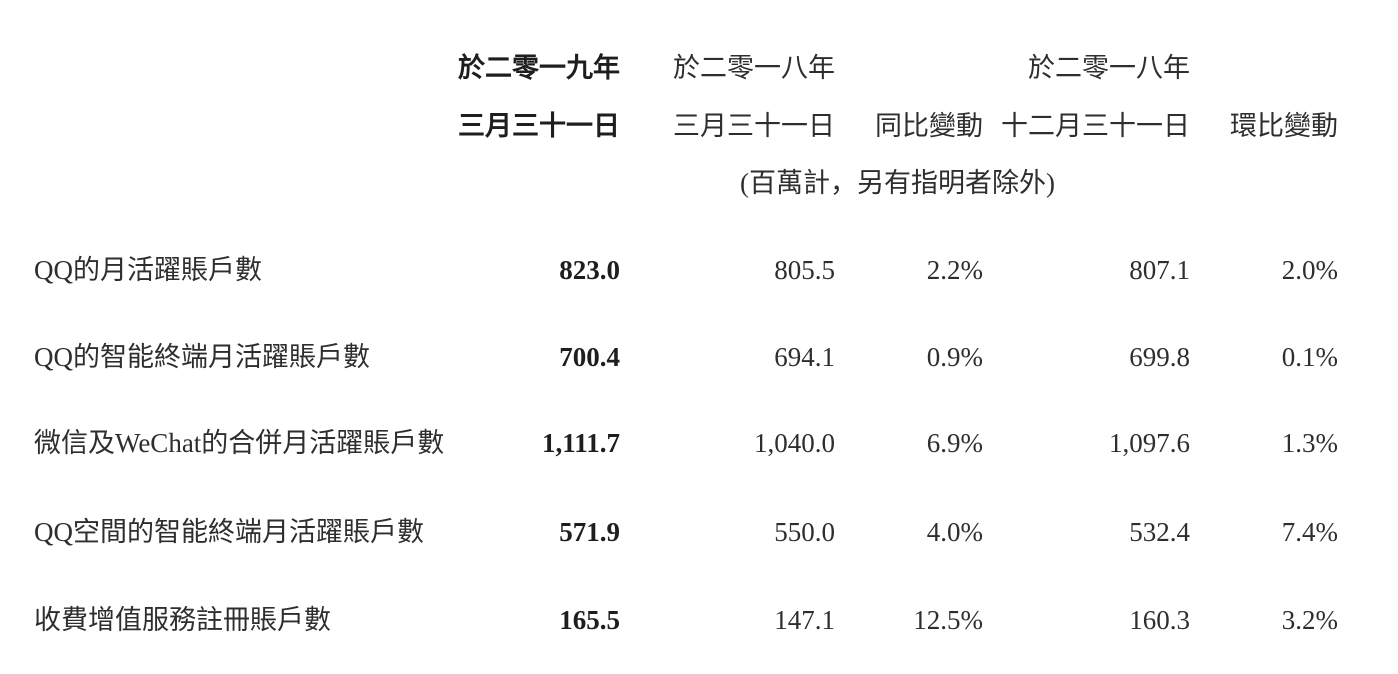 The height and width of the screenshot is (674, 1398). What do you see at coordinates (1309, 270) in the screenshot?
I see `cell-qoq: 2.0%` at bounding box center [1309, 270].